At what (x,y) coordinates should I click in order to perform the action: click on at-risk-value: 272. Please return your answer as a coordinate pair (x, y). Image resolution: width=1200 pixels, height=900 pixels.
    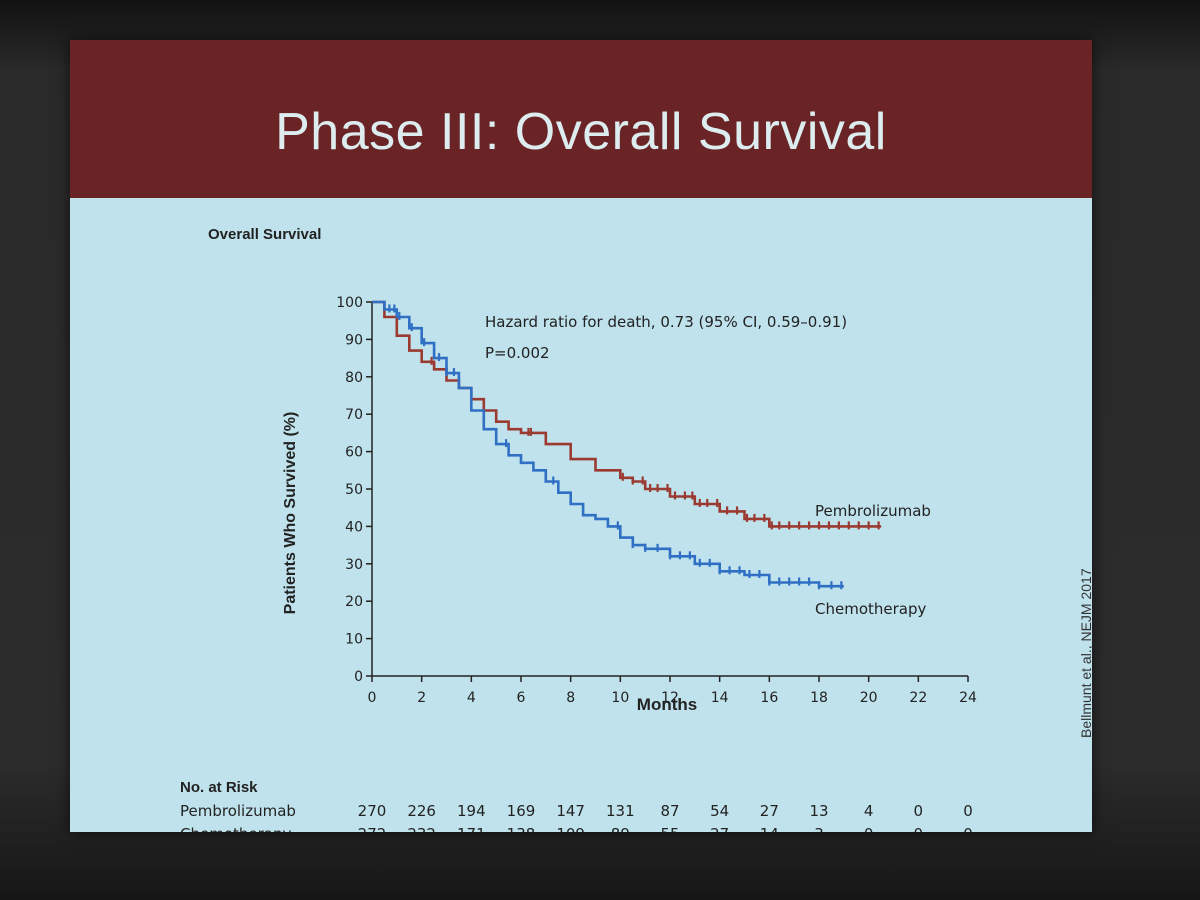
    Looking at the image, I should click on (372, 828).